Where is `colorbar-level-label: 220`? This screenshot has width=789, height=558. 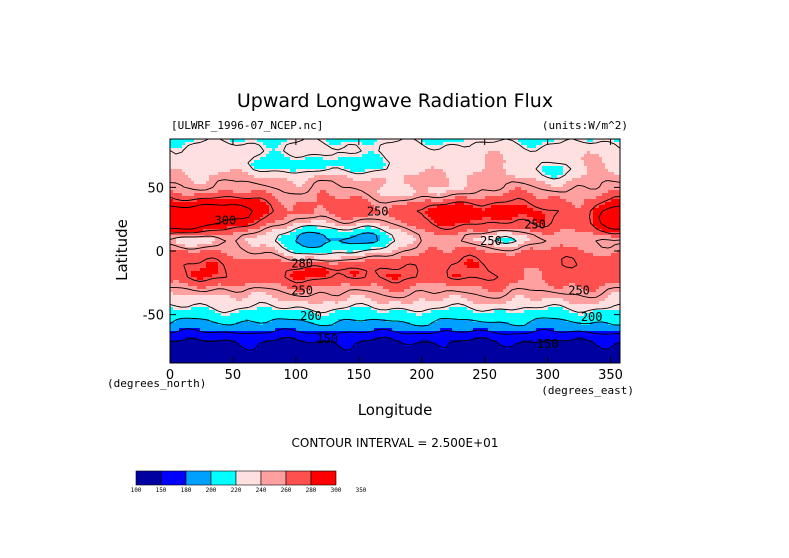 colorbar-level-label: 220 is located at coordinates (236, 490).